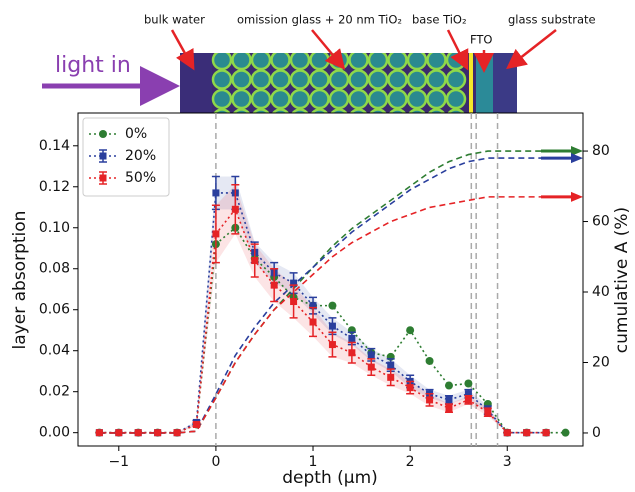 The height and width of the screenshot is (492, 635). I want to click on y-tick-label: 0.10, so click(54, 228).